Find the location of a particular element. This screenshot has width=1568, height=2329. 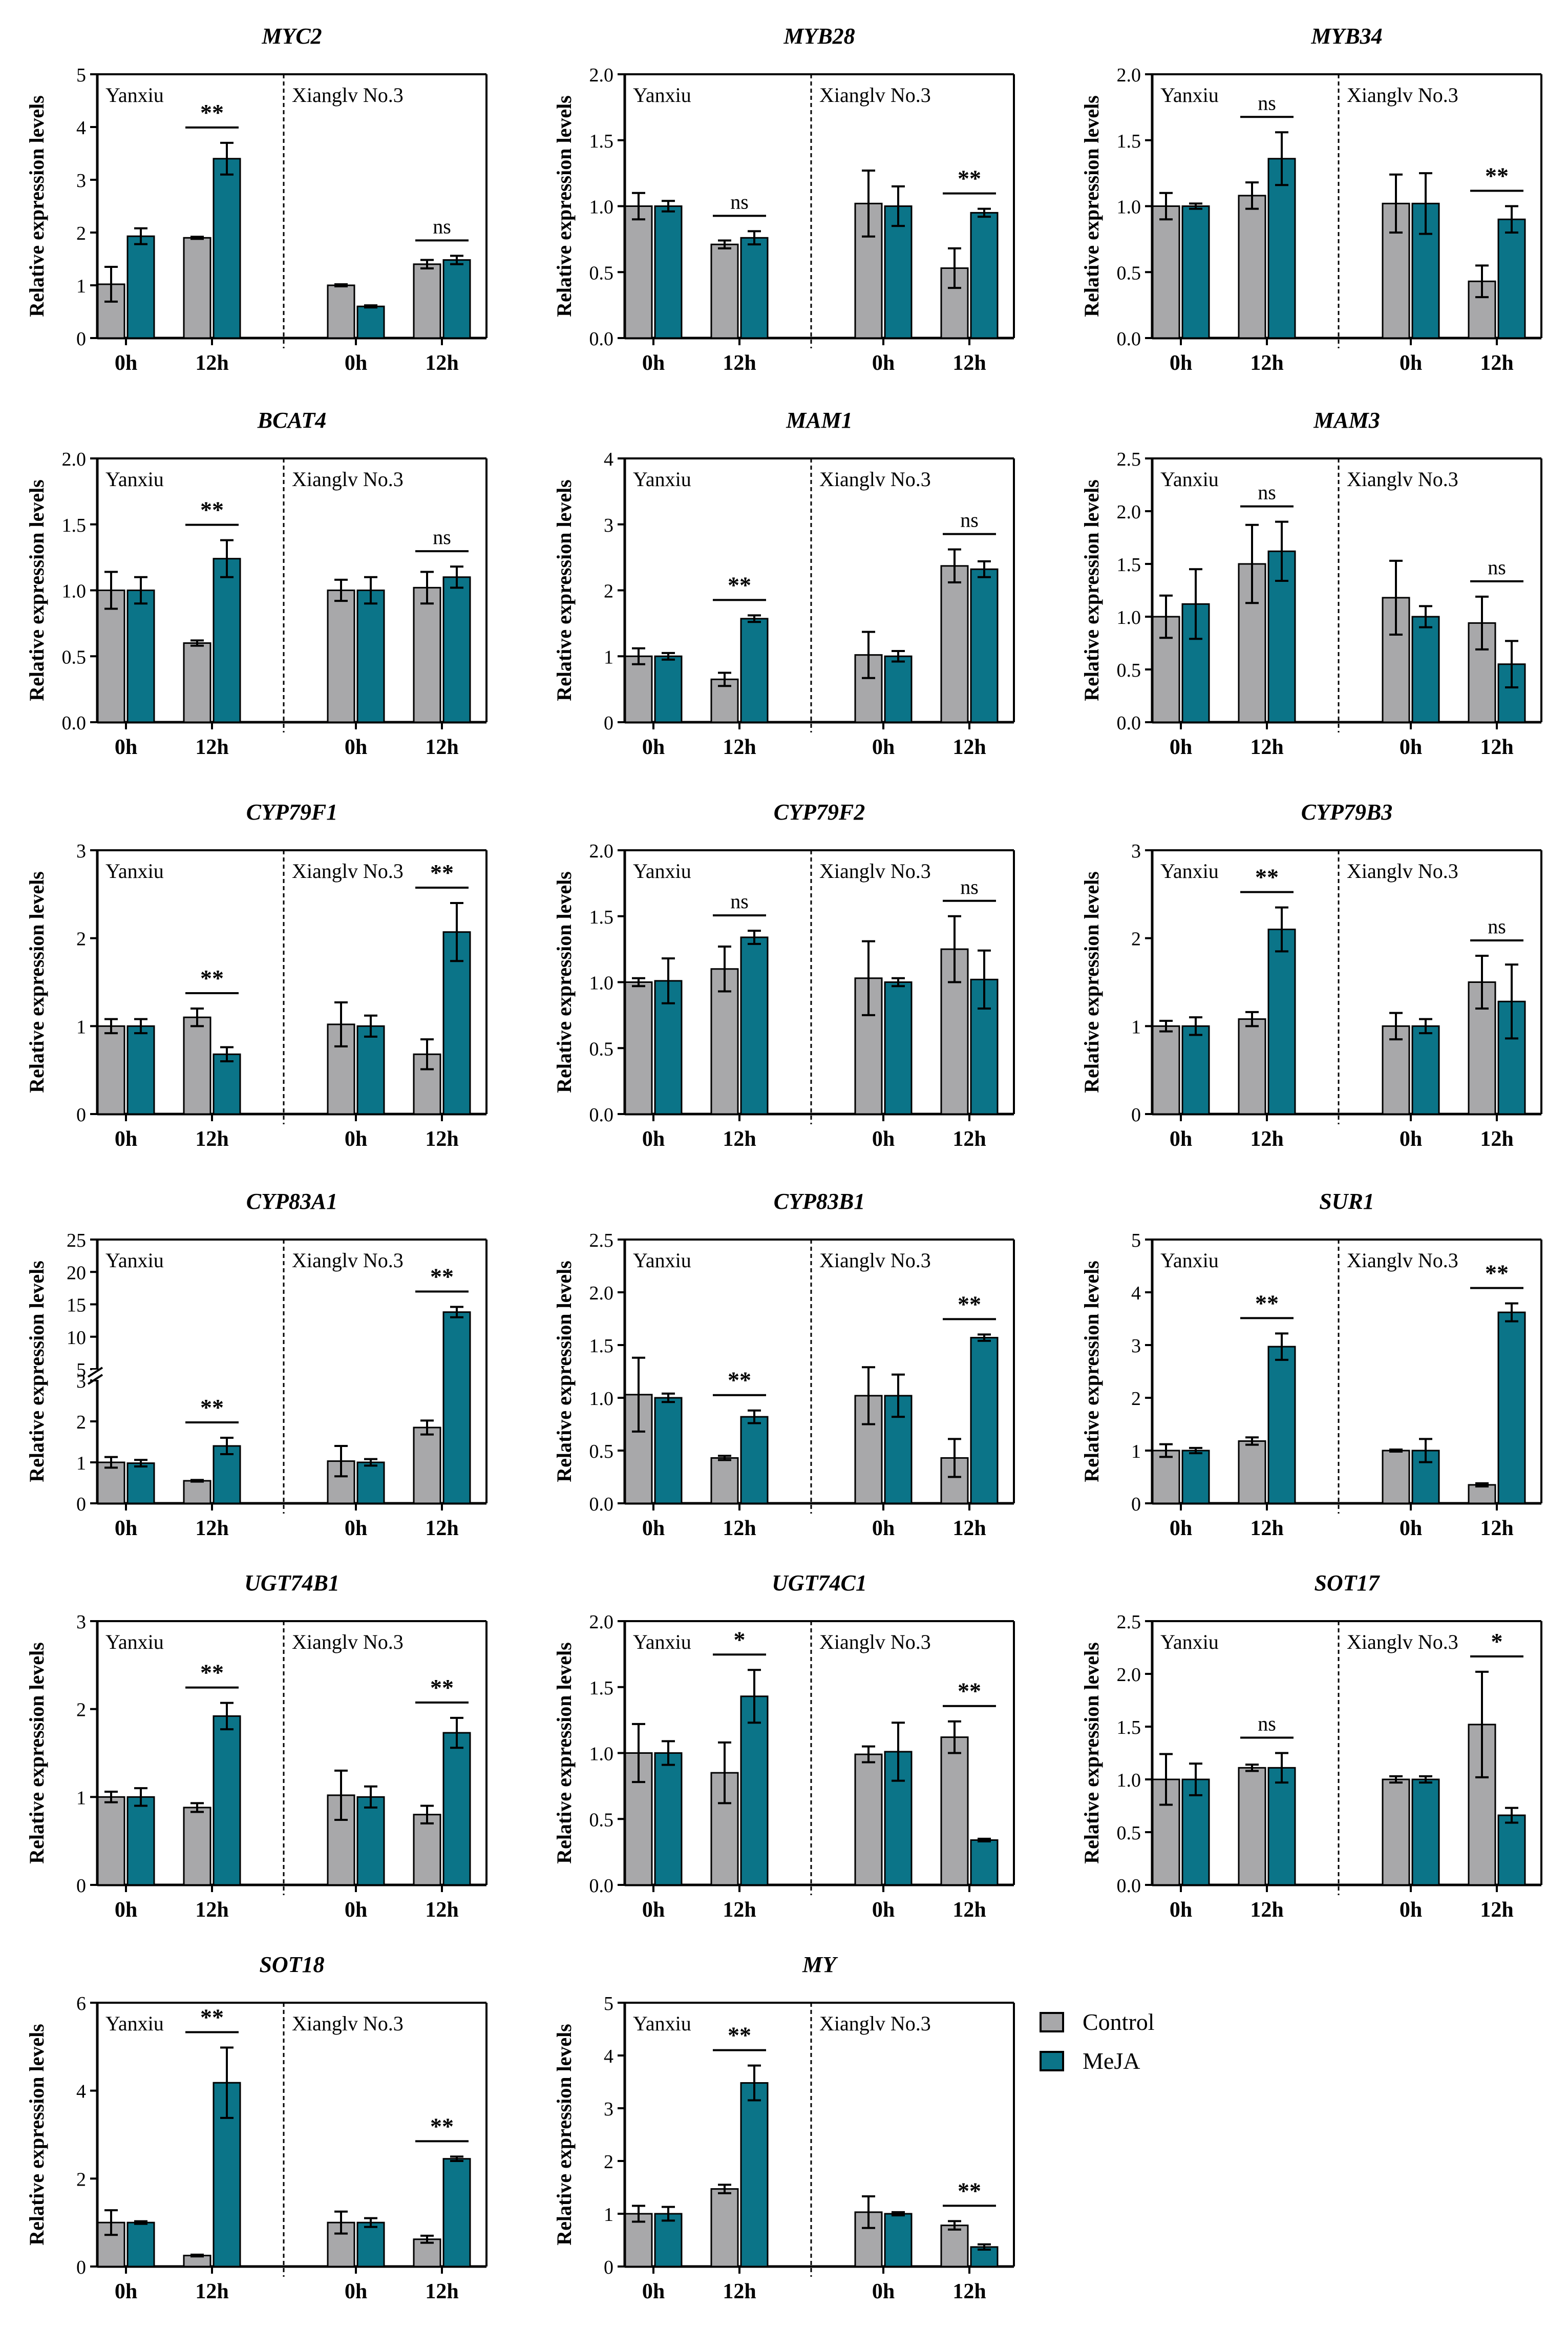

significance-label: ns is located at coordinates (739, 901).